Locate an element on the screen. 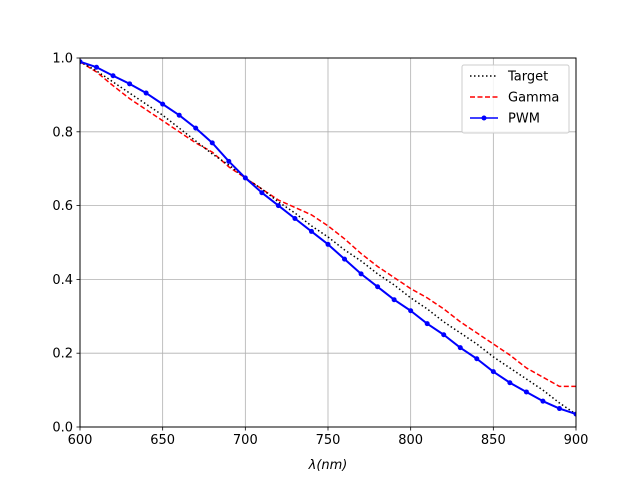 This screenshot has height=480, width=640. x-tick-label: 650 is located at coordinates (162, 440).